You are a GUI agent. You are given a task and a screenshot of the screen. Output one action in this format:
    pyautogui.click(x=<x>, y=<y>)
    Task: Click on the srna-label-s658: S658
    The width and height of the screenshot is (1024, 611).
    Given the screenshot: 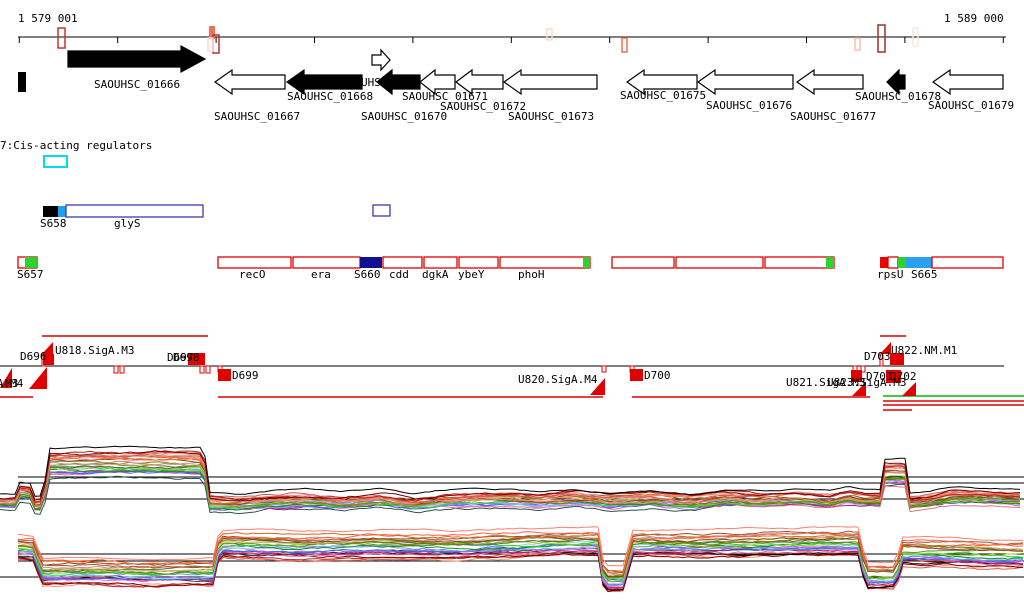 What is the action you would take?
    pyautogui.click(x=53, y=223)
    